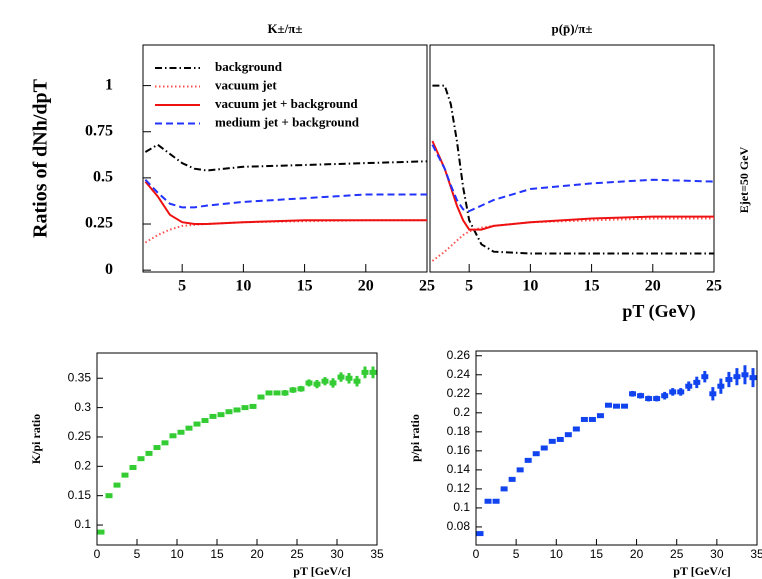 This screenshot has width=762, height=579. I want to click on x-axis-label: pT [GeV/c], so click(701, 571).